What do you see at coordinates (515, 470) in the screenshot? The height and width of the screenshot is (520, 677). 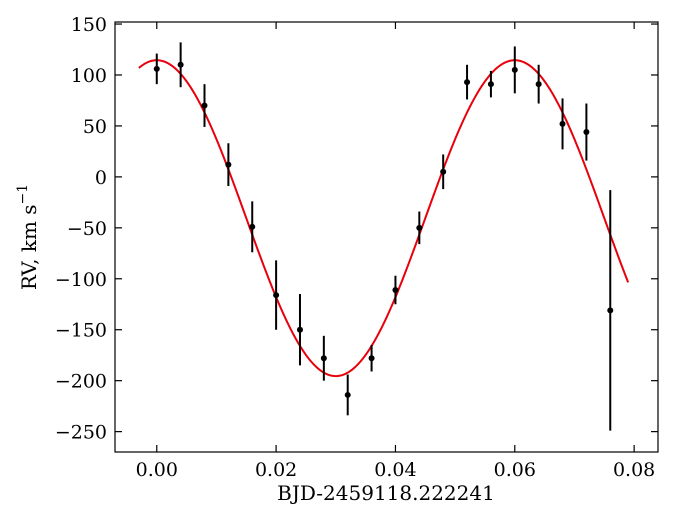 I see `x-tick-label: 0.06` at bounding box center [515, 470].